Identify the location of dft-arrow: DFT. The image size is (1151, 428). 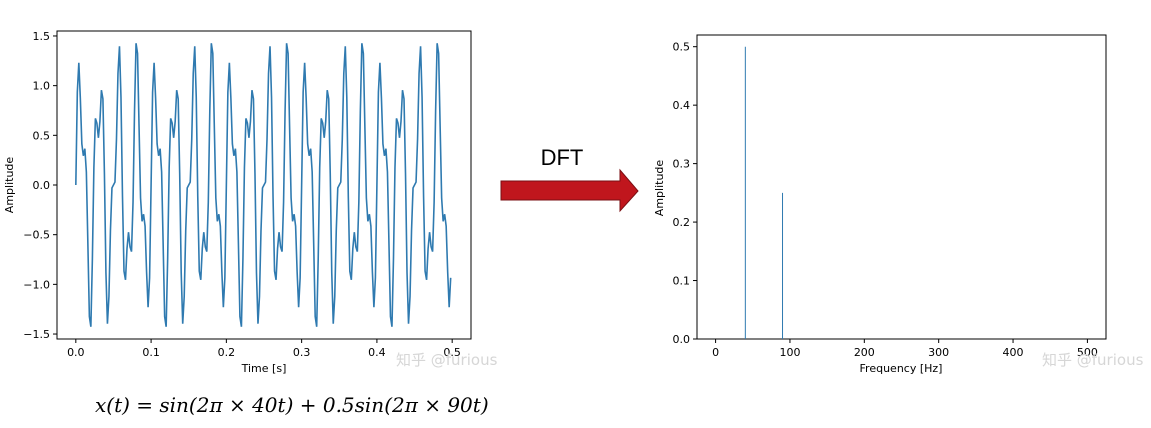
(569, 179).